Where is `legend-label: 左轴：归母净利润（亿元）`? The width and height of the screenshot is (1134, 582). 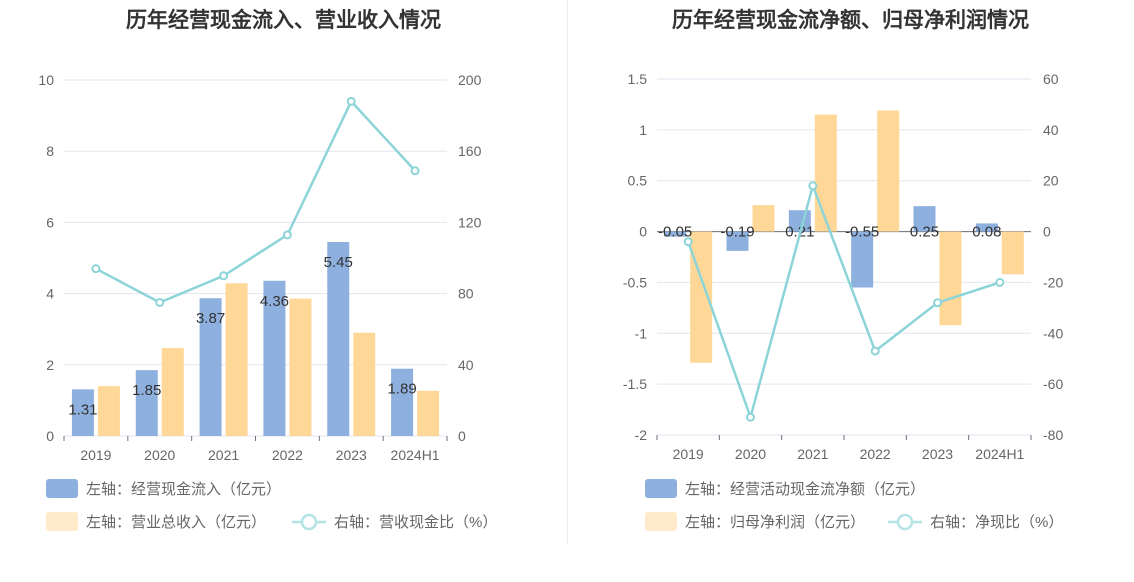 legend-label: 左轴：归母净利润（亿元） is located at coordinates (775, 522).